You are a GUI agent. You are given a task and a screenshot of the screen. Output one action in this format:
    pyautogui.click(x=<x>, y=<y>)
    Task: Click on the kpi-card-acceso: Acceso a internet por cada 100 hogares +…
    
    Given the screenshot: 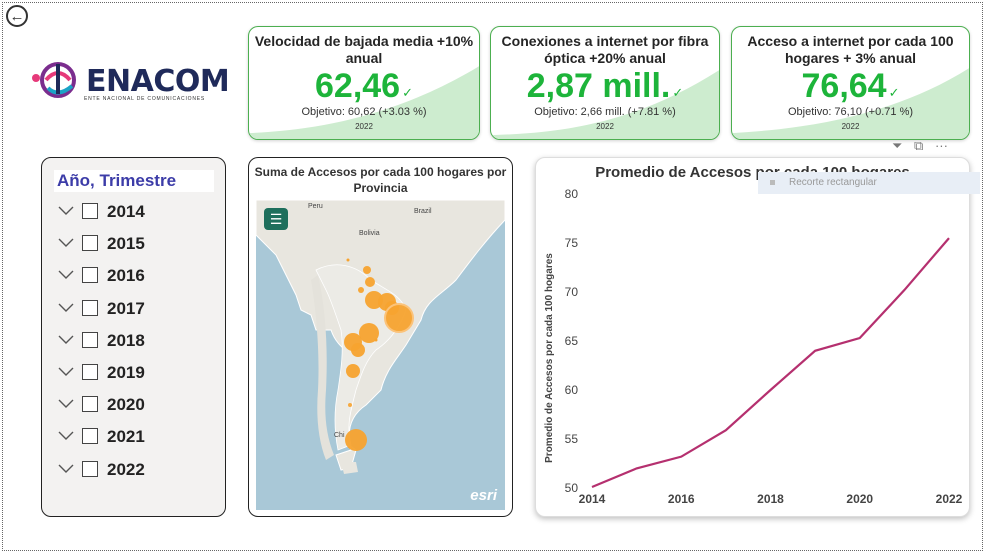 What is the action you would take?
    pyautogui.click(x=850, y=83)
    